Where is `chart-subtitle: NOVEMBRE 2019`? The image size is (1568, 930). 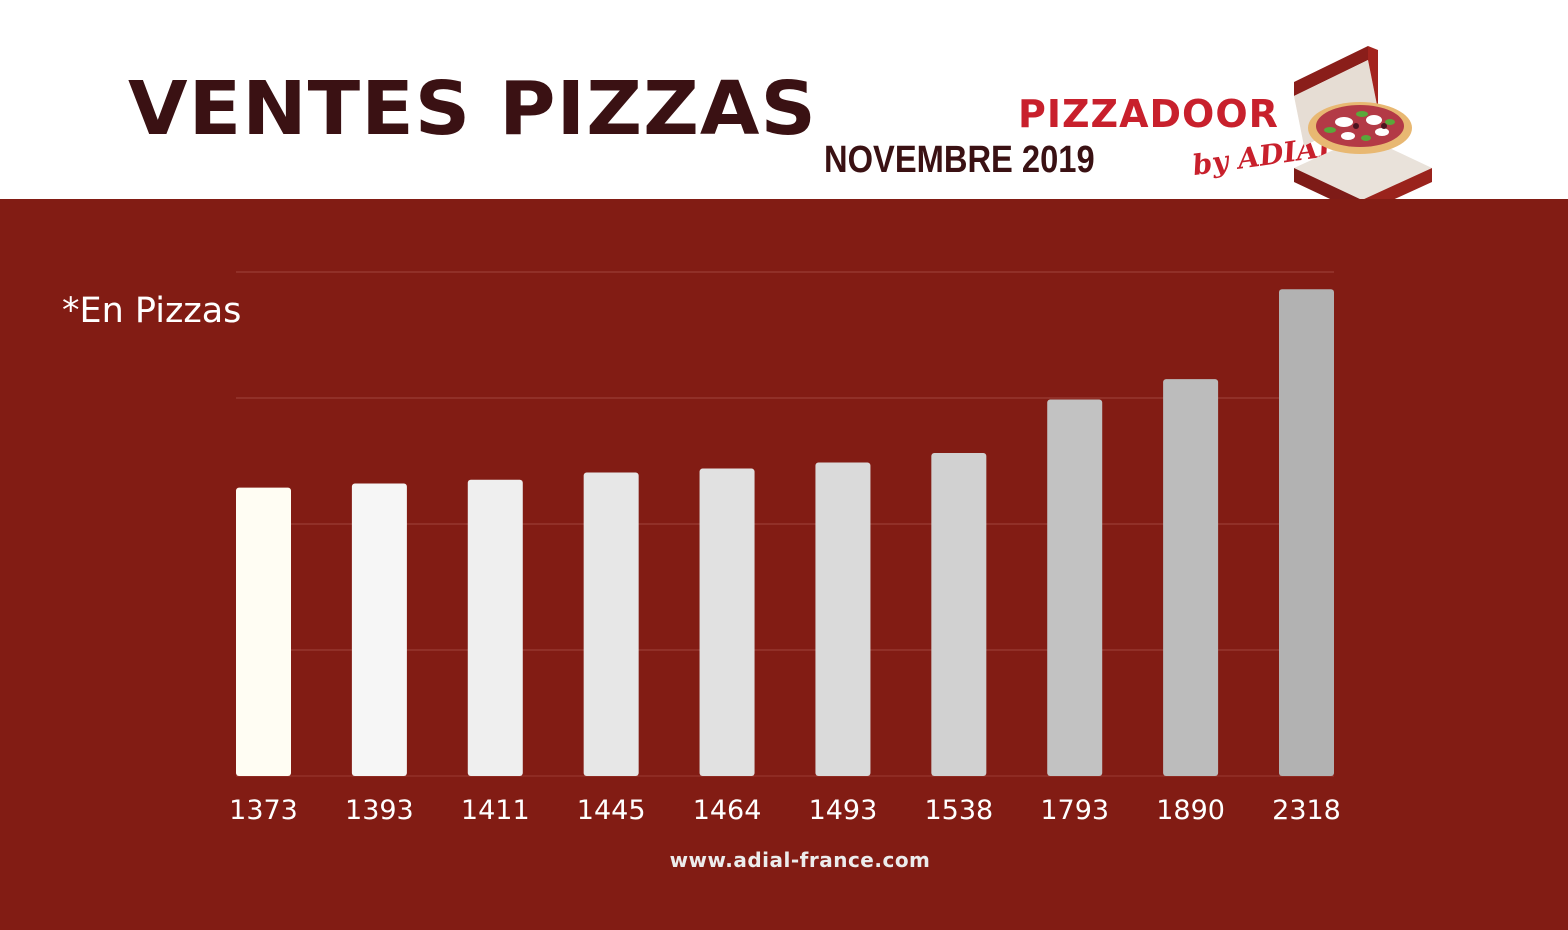
chart-subtitle: NOVEMBRE 2019 is located at coordinates (959, 160).